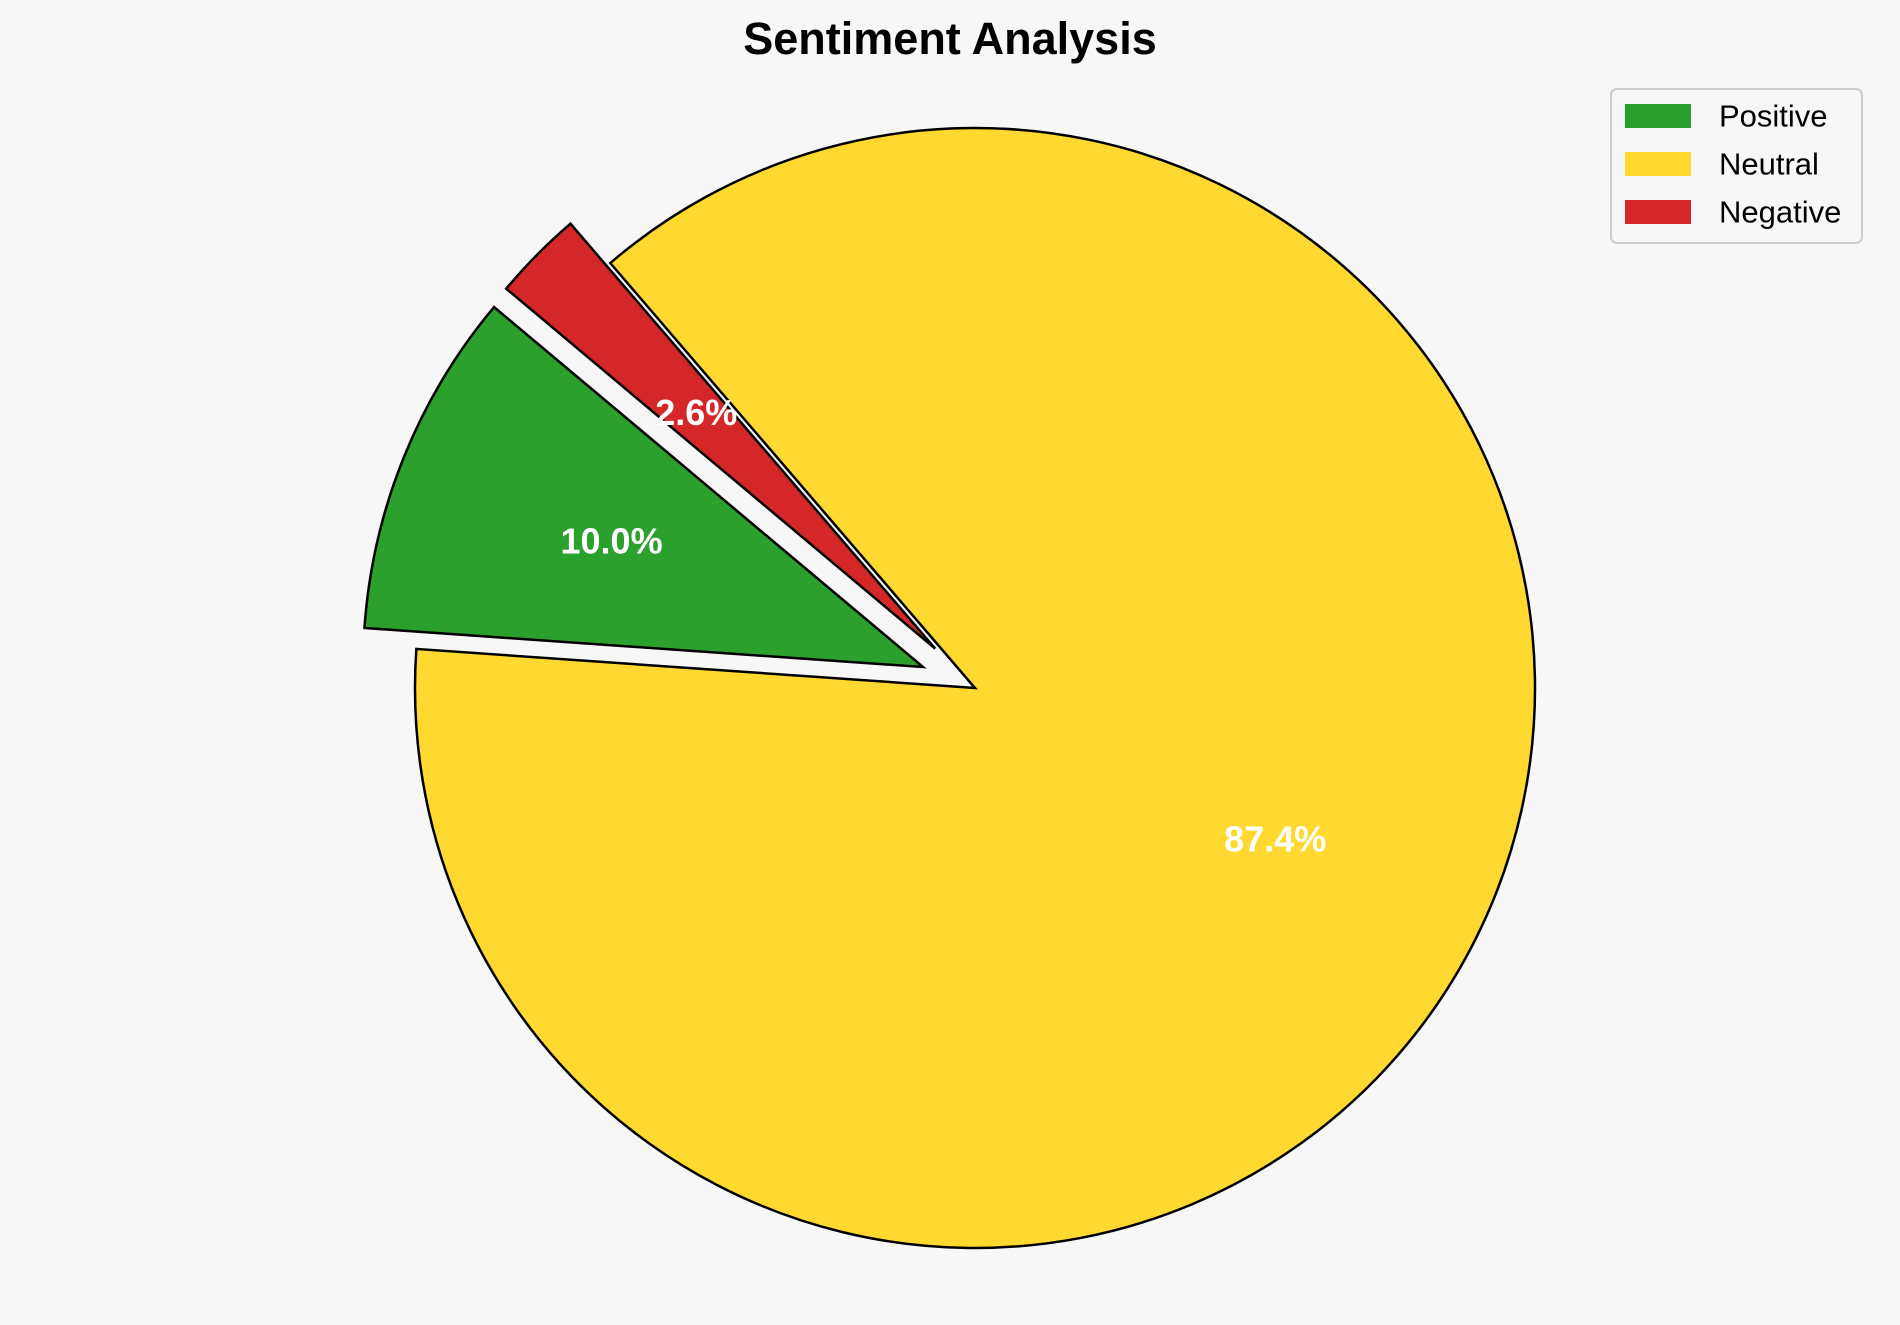 This screenshot has width=1900, height=1325. What do you see at coordinates (949, 38) in the screenshot?
I see `chart-title: Sentiment Analysis` at bounding box center [949, 38].